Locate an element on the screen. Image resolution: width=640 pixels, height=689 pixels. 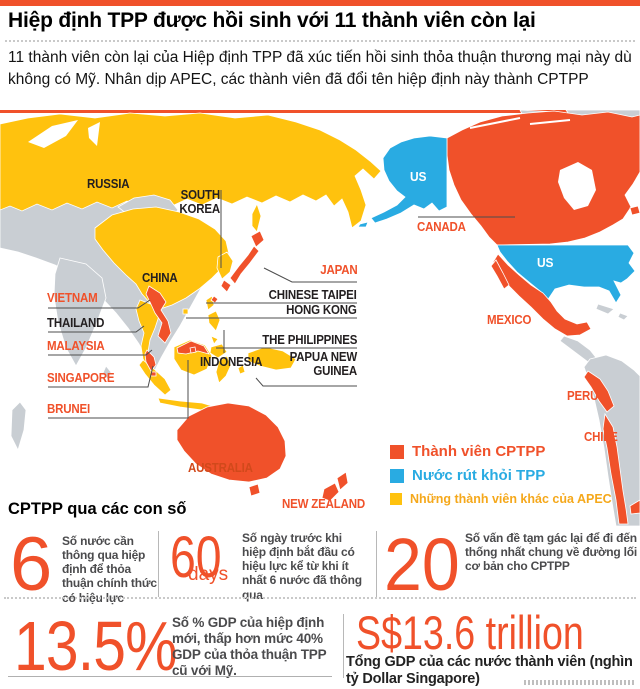
arctic-channels is located at coordinates (520, 123).